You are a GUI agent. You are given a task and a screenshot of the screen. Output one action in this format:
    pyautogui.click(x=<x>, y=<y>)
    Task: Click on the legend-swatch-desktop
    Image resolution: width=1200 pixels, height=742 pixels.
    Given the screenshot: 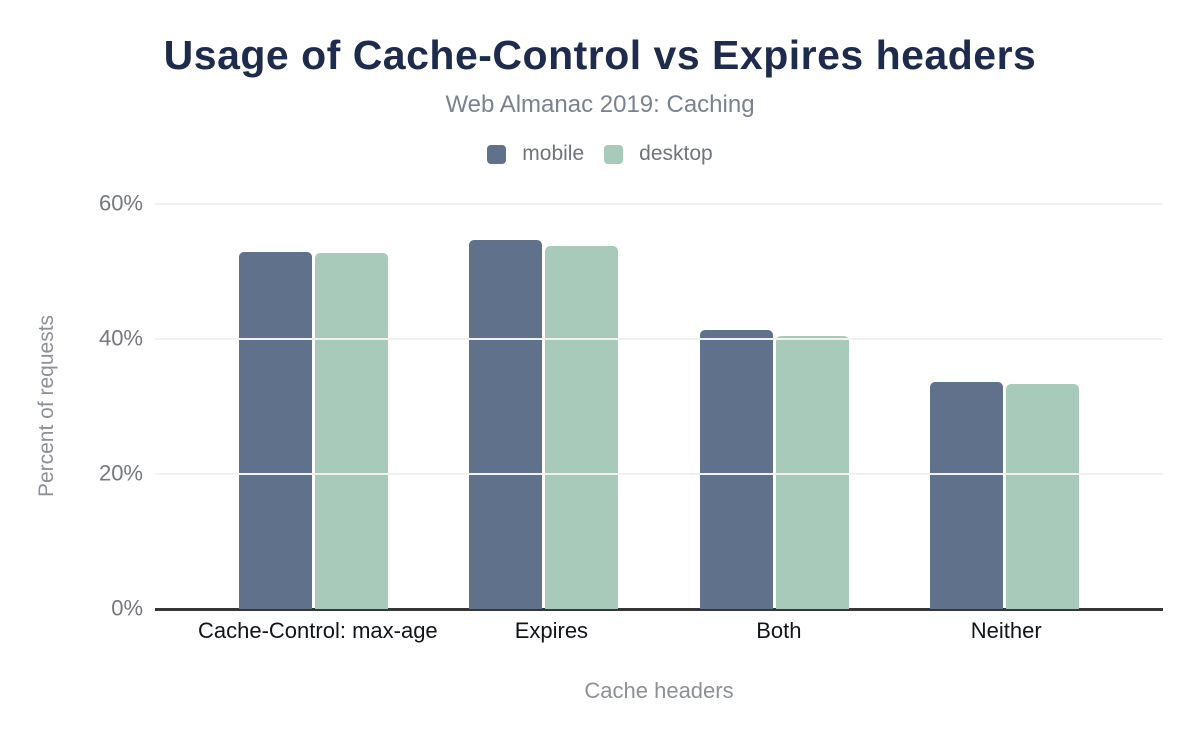 What is the action you would take?
    pyautogui.click(x=614, y=154)
    